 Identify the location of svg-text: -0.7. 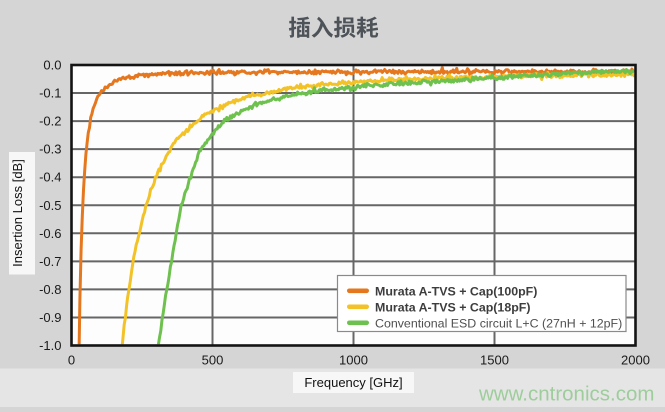
(50, 261).